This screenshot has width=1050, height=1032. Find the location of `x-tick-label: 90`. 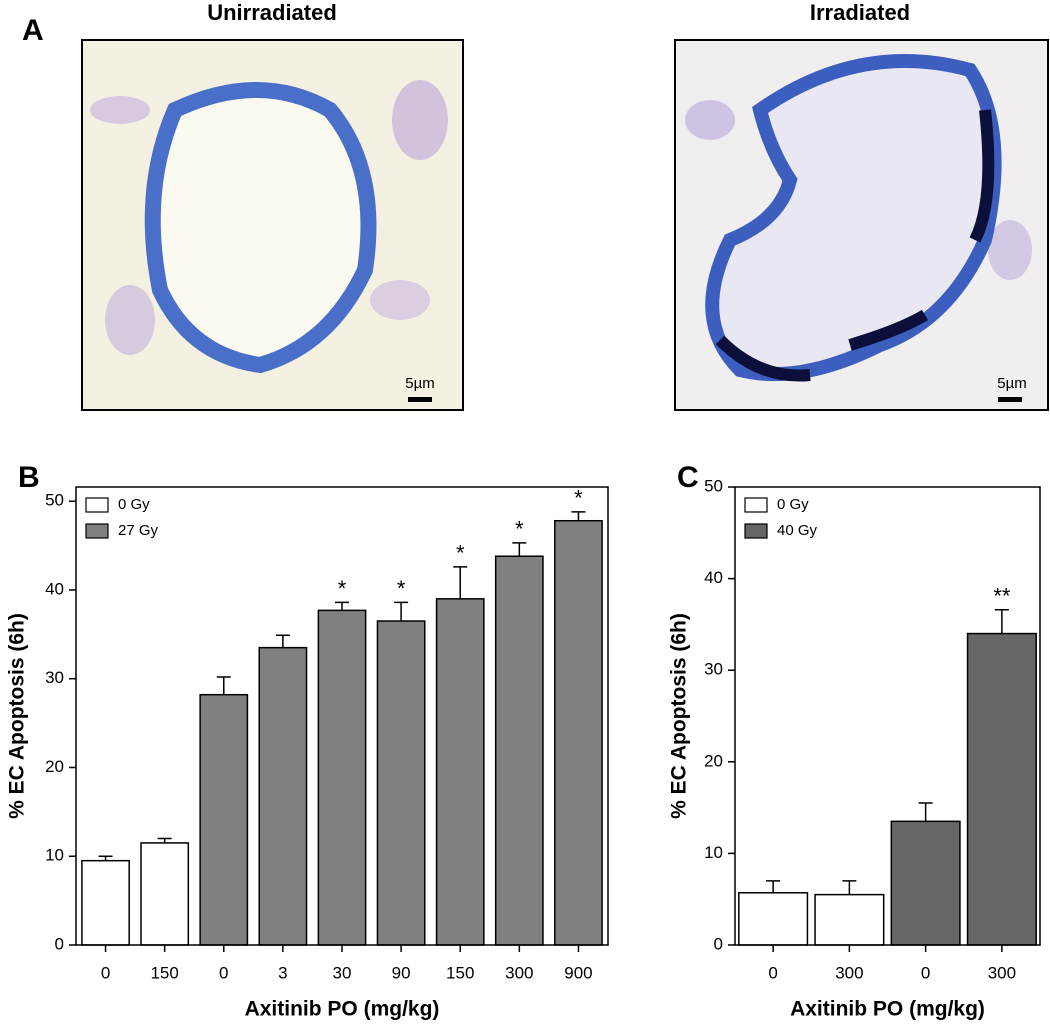

x-tick-label: 90 is located at coordinates (401, 972).